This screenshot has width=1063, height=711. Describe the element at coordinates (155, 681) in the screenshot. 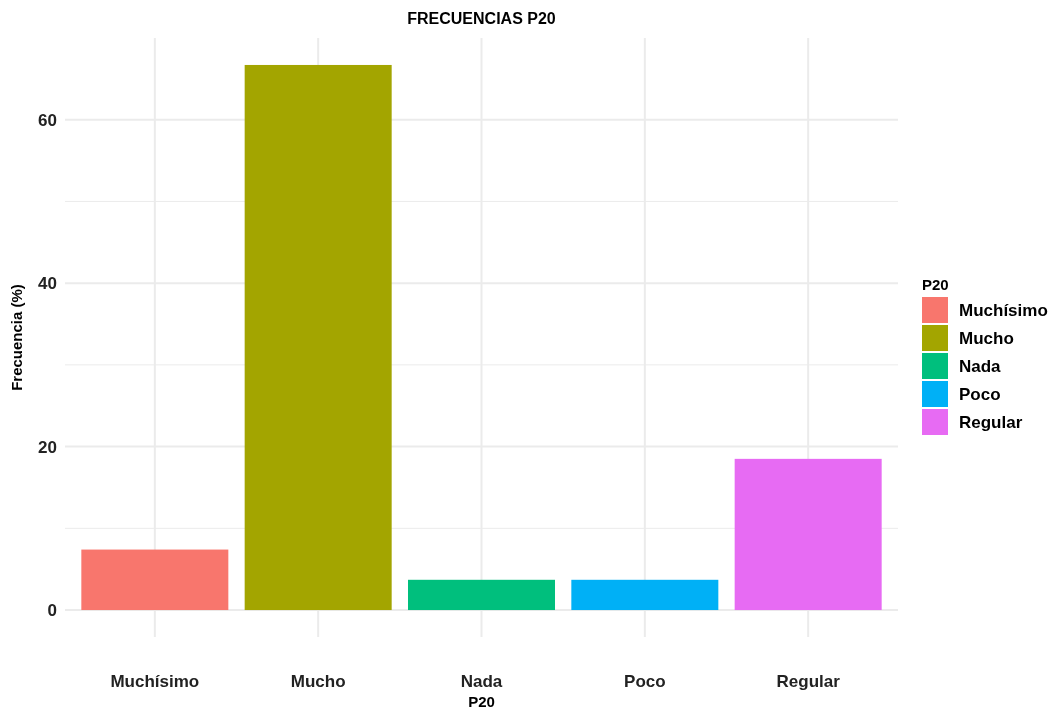

I see `x-tick-label: Muchísimo` at that location.